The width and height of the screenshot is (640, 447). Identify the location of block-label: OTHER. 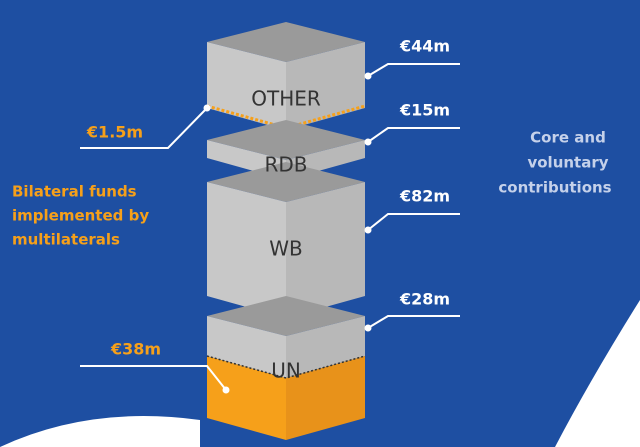
(286, 99).